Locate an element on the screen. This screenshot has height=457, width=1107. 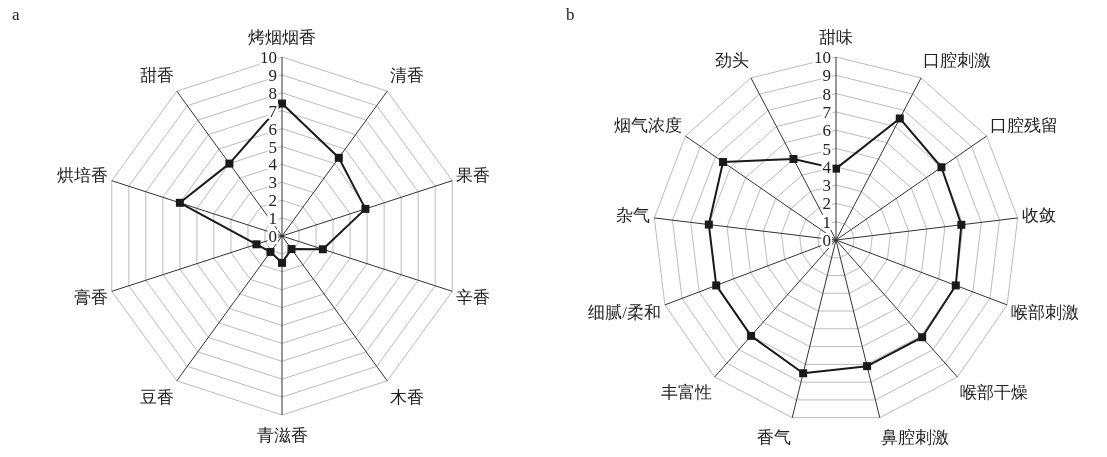
spoke-label: 豆香 is located at coordinates (157, 397).